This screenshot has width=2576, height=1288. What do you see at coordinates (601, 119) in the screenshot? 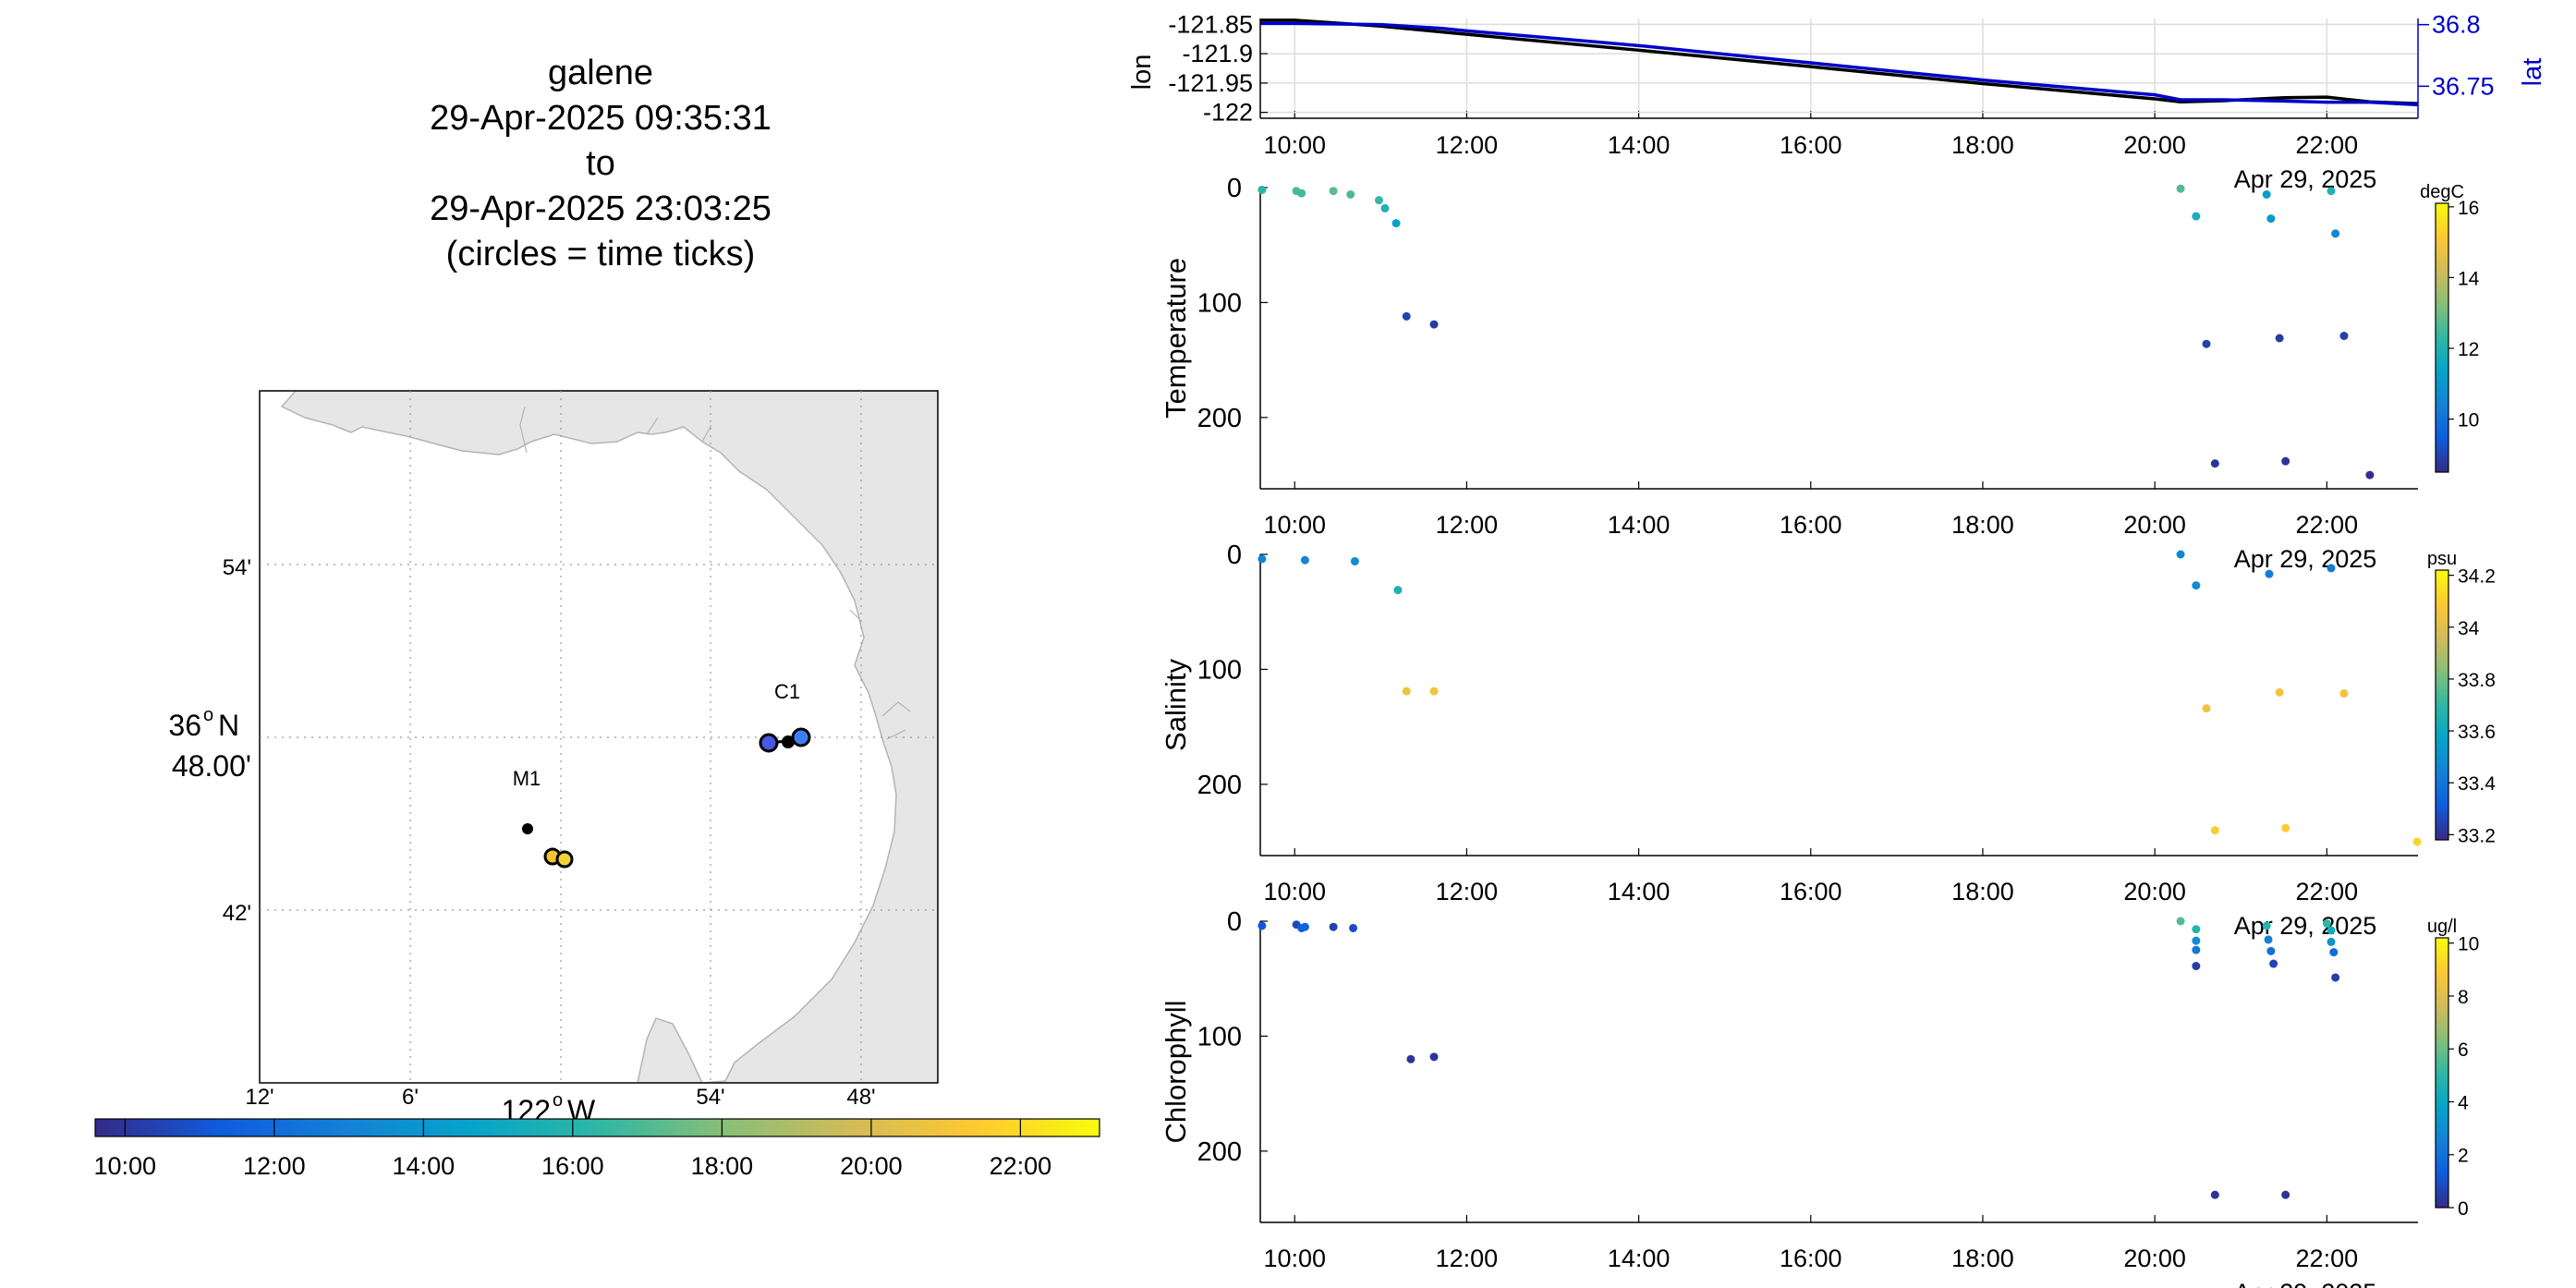
I see `title-start-time: 29-Apr-2025 09:35:31` at bounding box center [601, 119].